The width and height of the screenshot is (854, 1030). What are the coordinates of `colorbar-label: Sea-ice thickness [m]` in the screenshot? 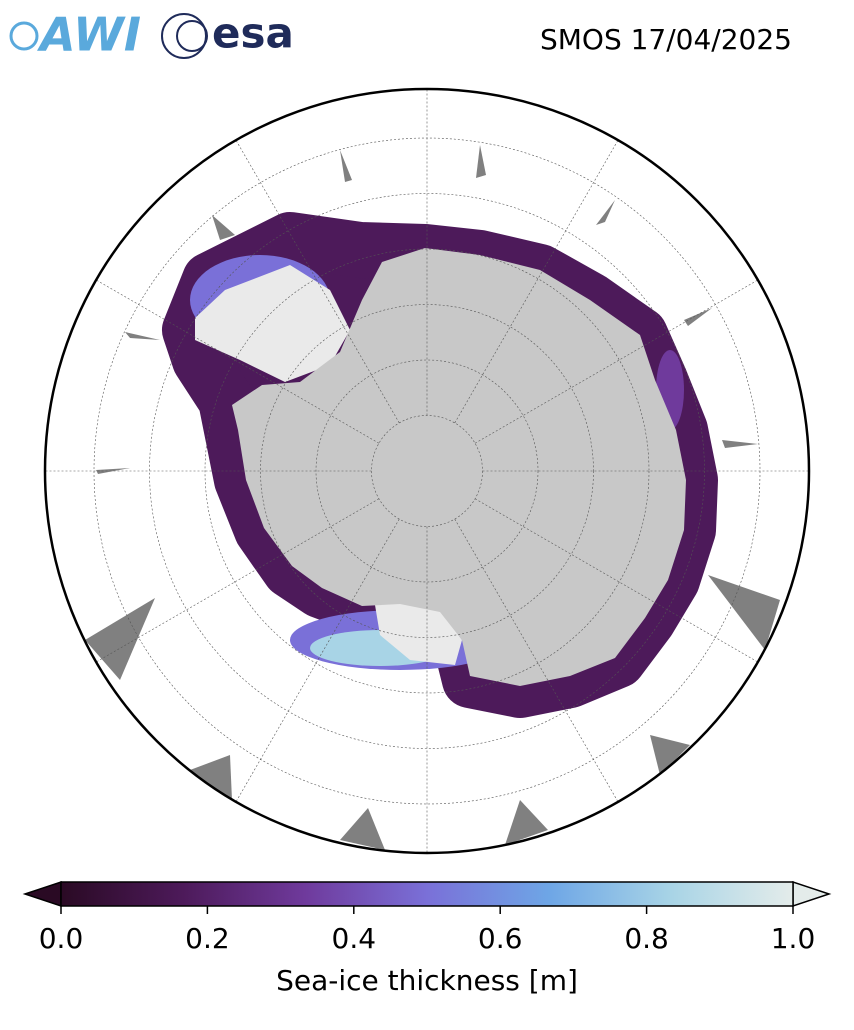 It's located at (427, 980).